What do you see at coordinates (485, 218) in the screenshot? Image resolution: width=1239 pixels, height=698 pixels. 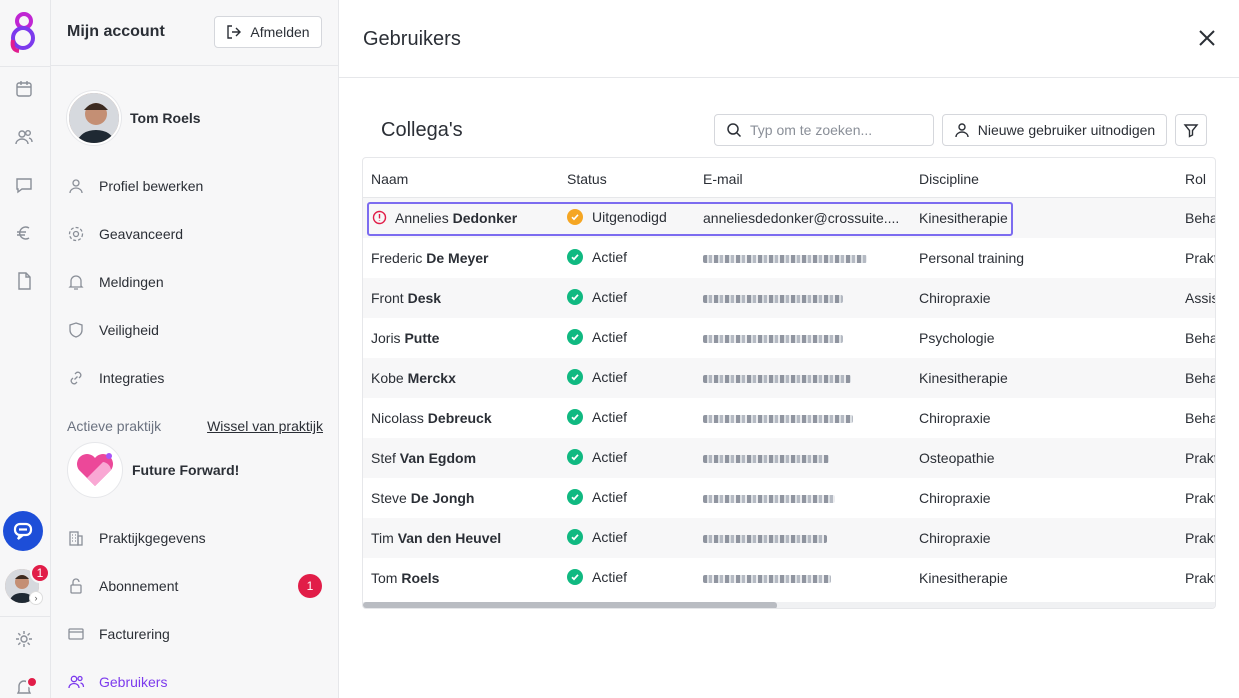 I see `last-name: Dedonker` at bounding box center [485, 218].